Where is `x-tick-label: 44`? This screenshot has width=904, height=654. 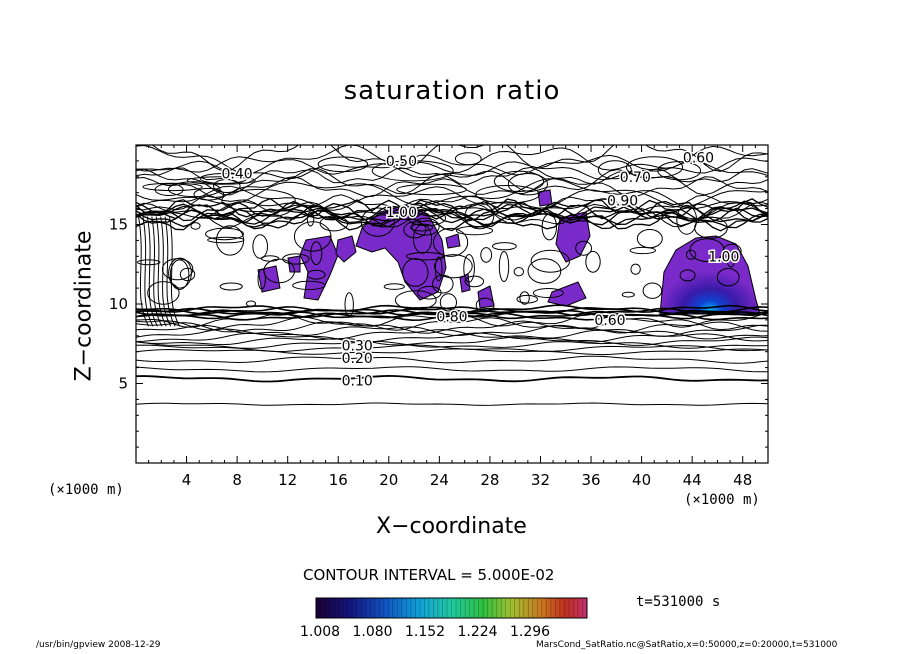
x-tick-label: 44 is located at coordinates (692, 480).